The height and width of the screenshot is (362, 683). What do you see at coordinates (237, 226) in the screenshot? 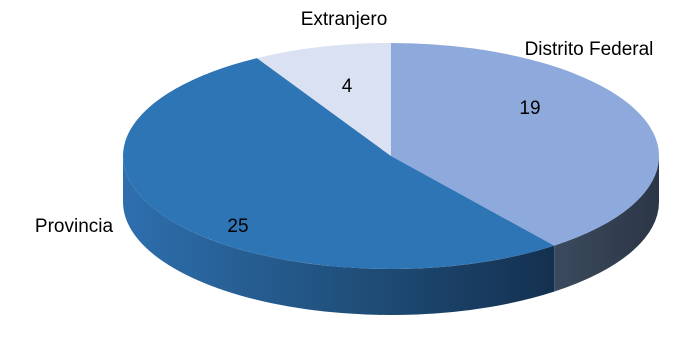
I see `data-label-provincia: 25` at bounding box center [237, 226].